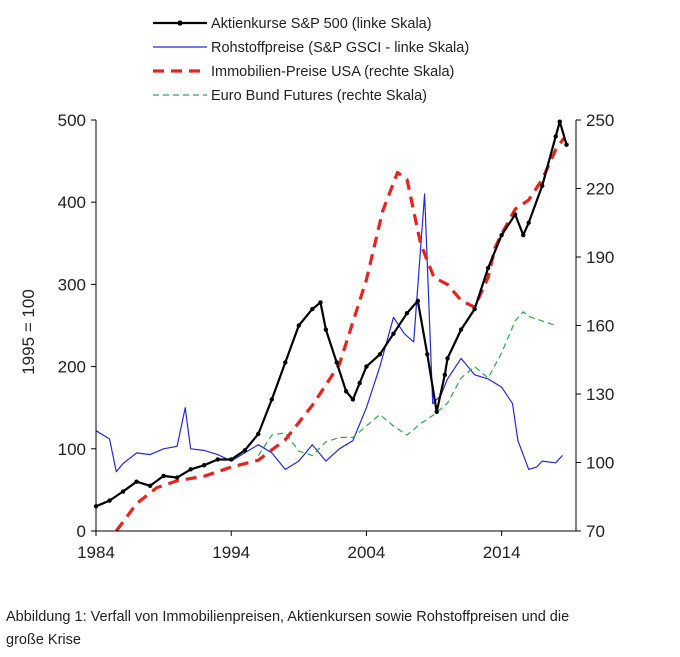 The width and height of the screenshot is (680, 657). What do you see at coordinates (600, 120) in the screenshot?
I see `right-tick-label: 250` at bounding box center [600, 120].